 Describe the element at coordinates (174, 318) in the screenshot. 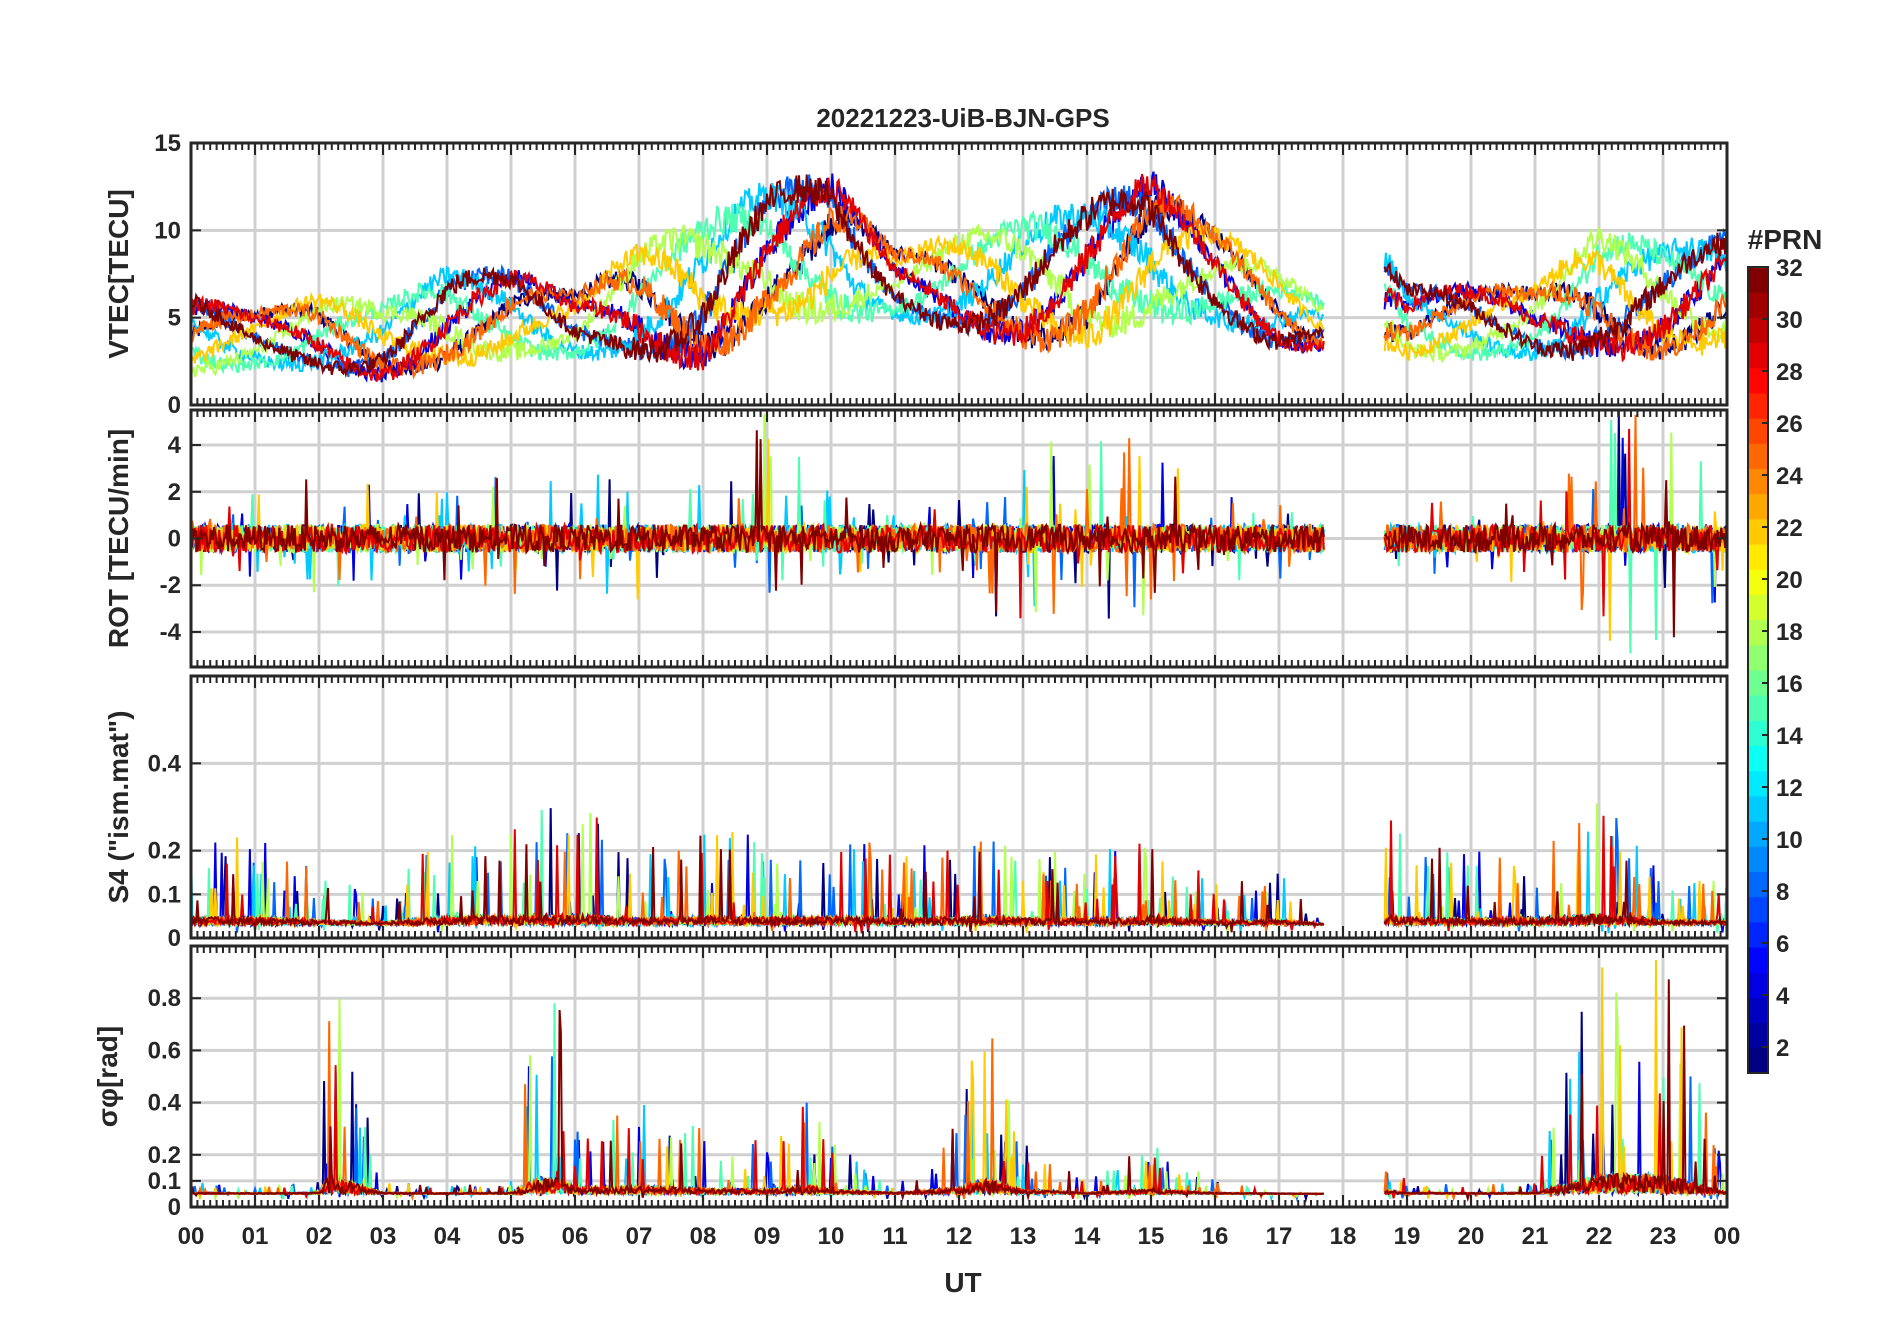

I see `y-tick-label: 5` at that location.